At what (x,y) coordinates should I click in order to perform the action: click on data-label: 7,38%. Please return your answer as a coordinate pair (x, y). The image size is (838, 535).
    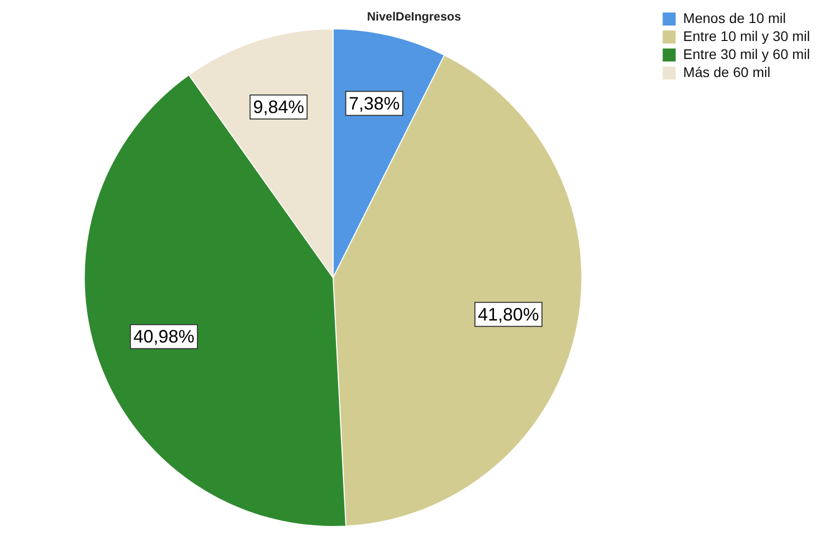
    Looking at the image, I should click on (374, 103).